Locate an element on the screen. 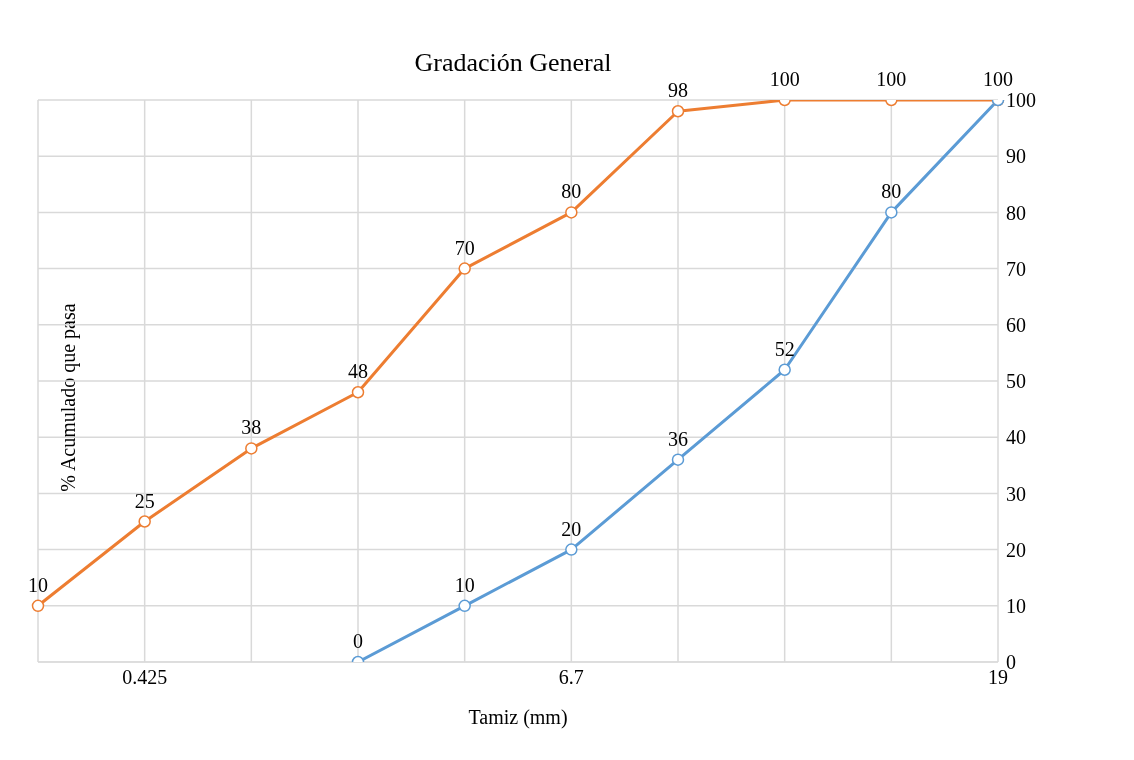 The width and height of the screenshot is (1134, 760). y-tick-label: 50 is located at coordinates (1016, 381).